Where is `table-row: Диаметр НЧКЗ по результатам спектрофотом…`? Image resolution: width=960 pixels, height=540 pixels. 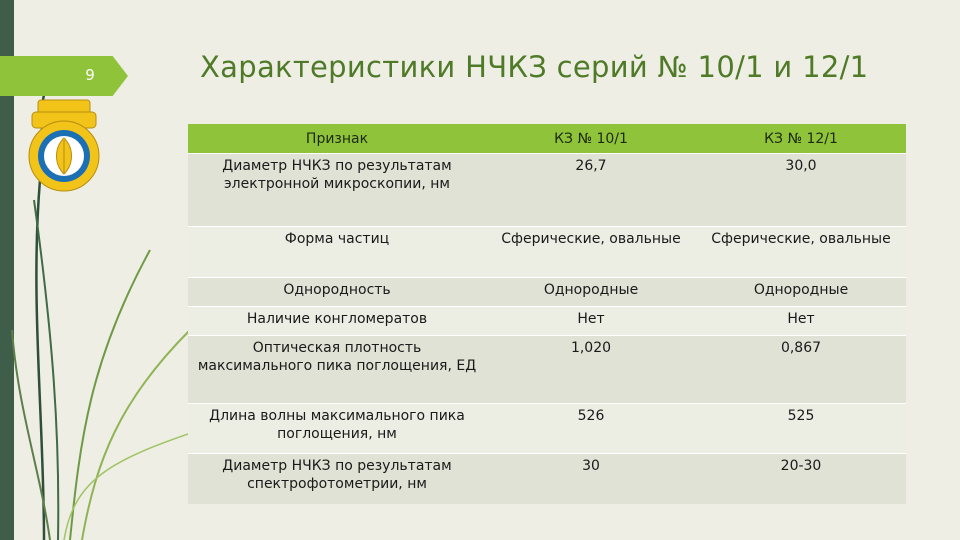
table-row: Диаметр НЧКЗ по результатам спектрофотом… is located at coordinates (547, 478).